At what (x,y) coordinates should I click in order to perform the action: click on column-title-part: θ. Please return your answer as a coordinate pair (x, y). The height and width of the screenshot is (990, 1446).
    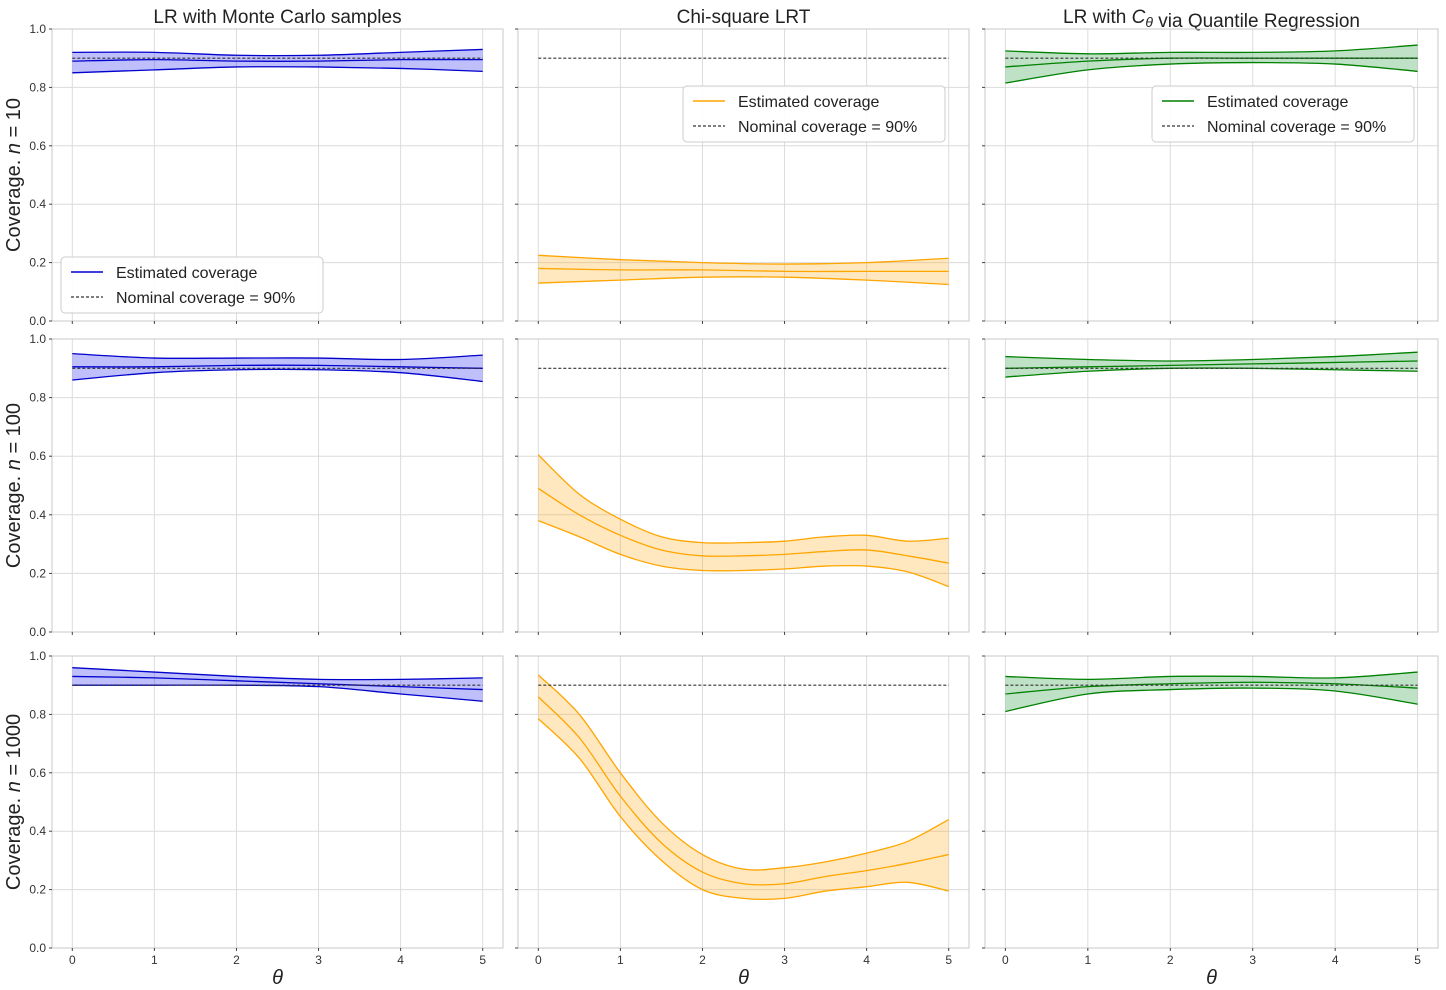
    Looking at the image, I should click on (1149, 22).